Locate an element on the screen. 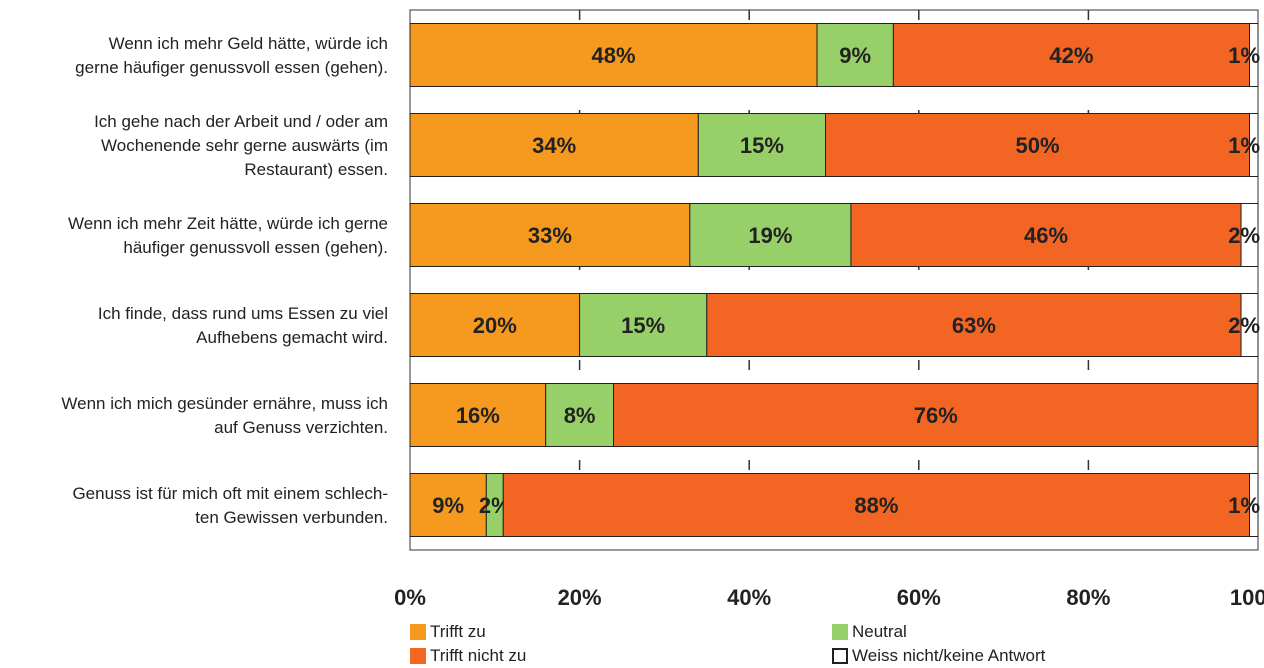  legend-swatch-weiss-nicht is located at coordinates (840, 656).